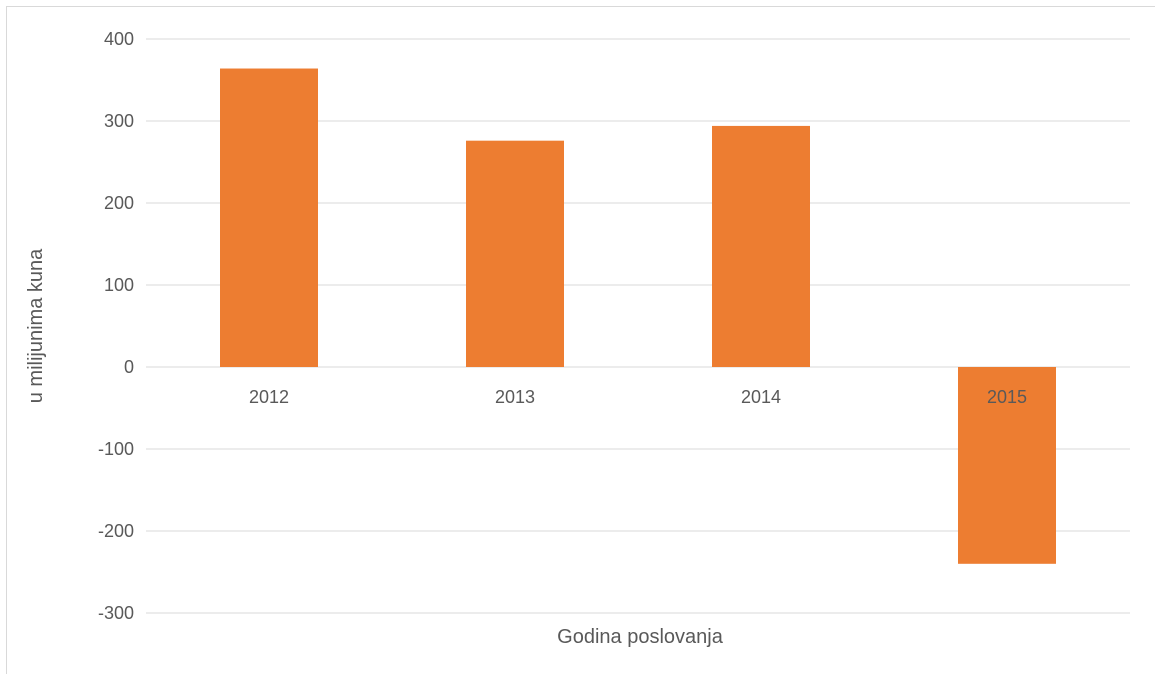  What do you see at coordinates (640, 637) in the screenshot?
I see `x-axis-title: Godina poslovanja` at bounding box center [640, 637].